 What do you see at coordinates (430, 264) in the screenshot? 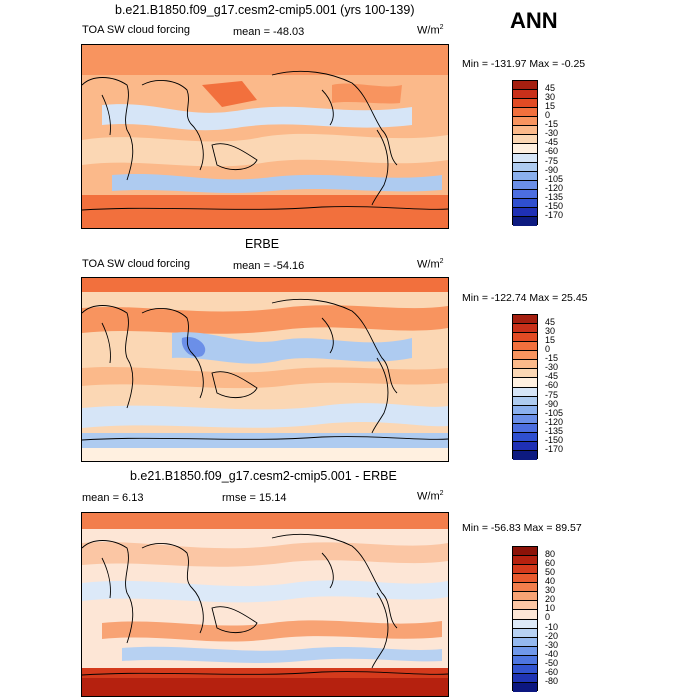
I see `panel2-units: W/m2` at bounding box center [430, 264].